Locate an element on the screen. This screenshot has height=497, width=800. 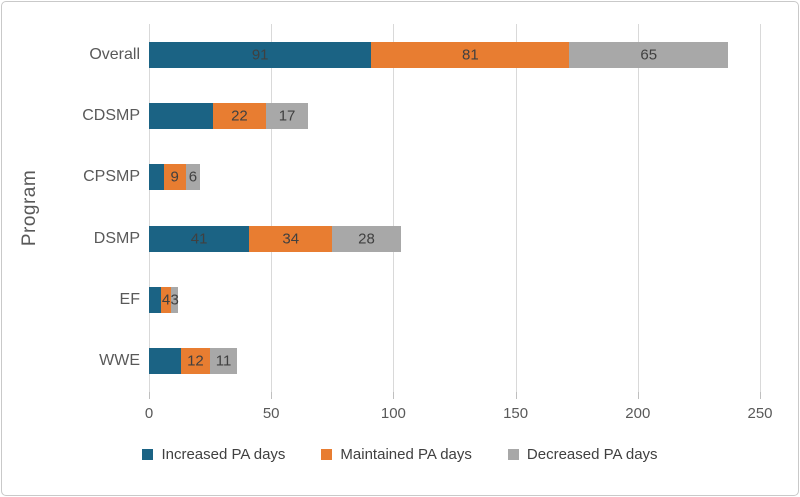
data-label: 9 is located at coordinates (174, 177).